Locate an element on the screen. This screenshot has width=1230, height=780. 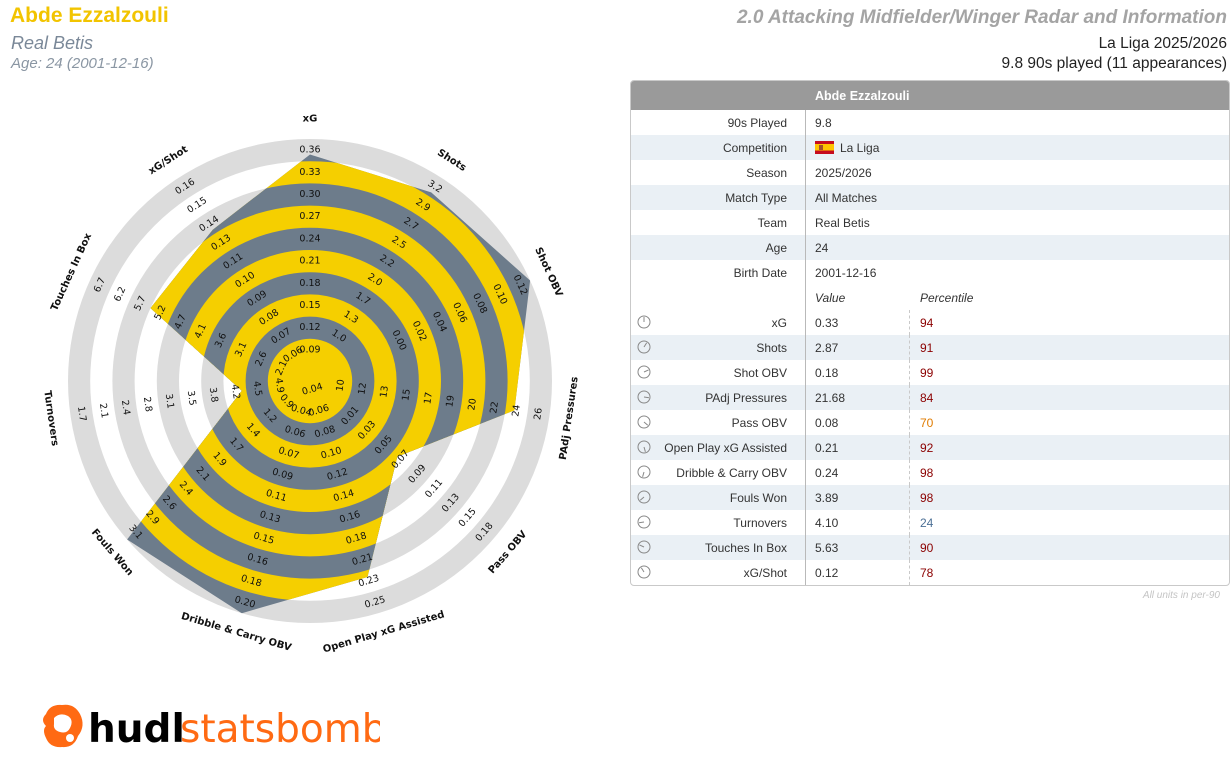
radar-tick-label: 20 is located at coordinates (472, 405).